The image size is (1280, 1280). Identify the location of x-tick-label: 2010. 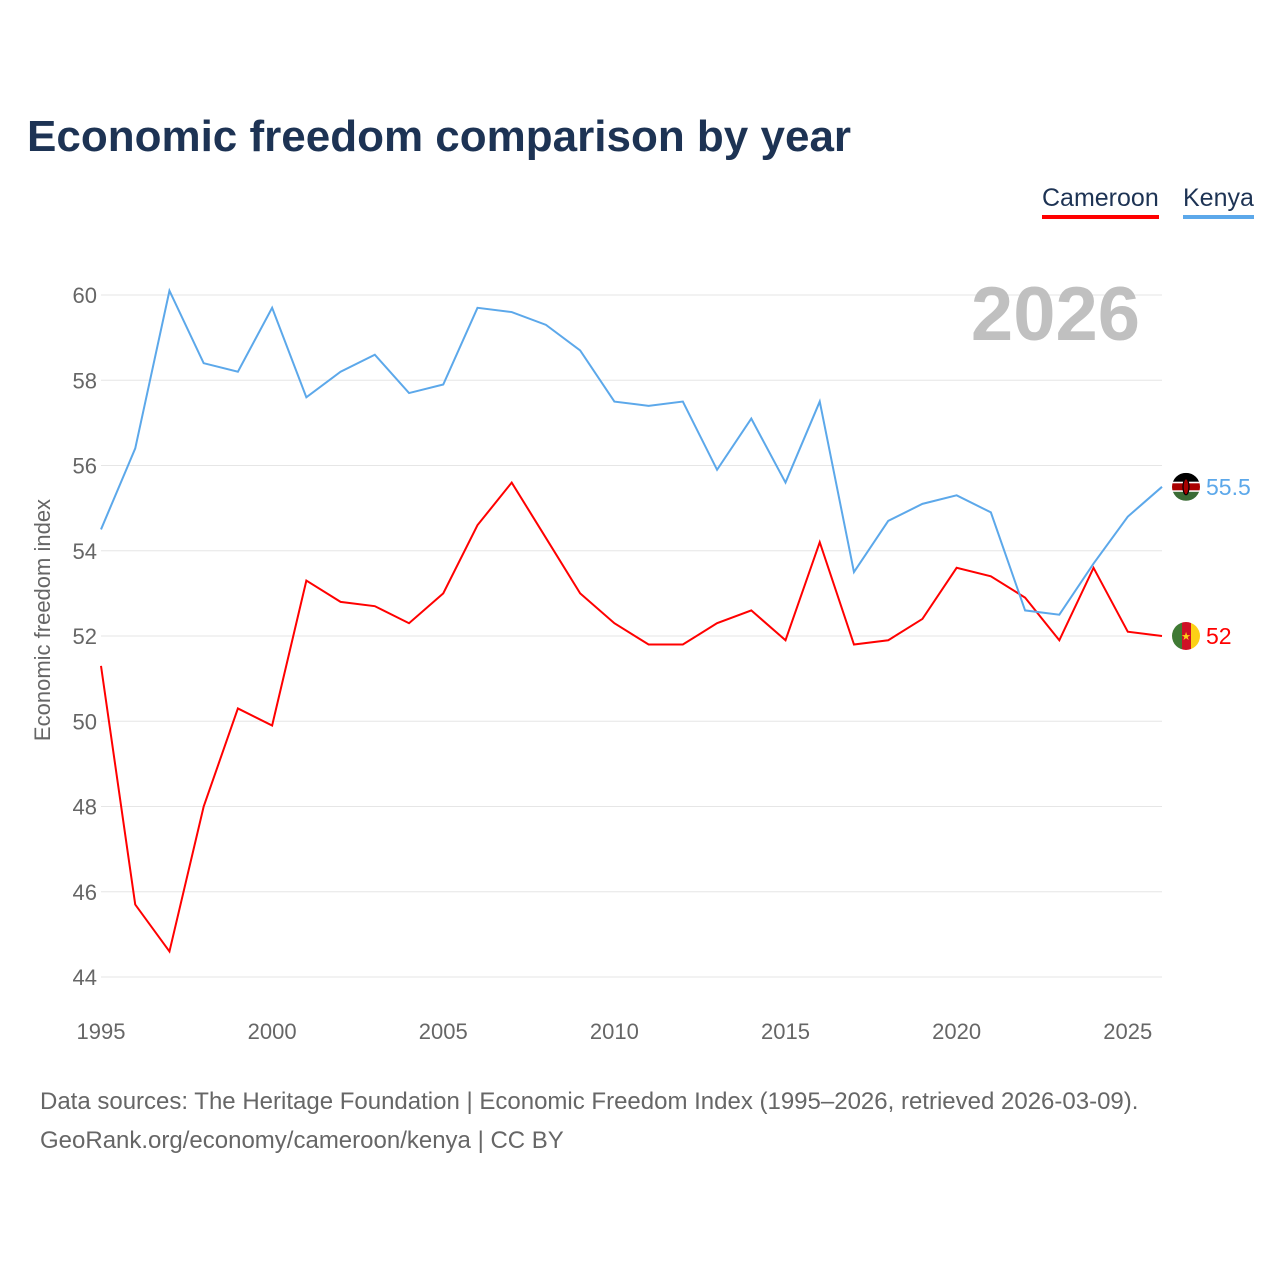
(614, 1031).